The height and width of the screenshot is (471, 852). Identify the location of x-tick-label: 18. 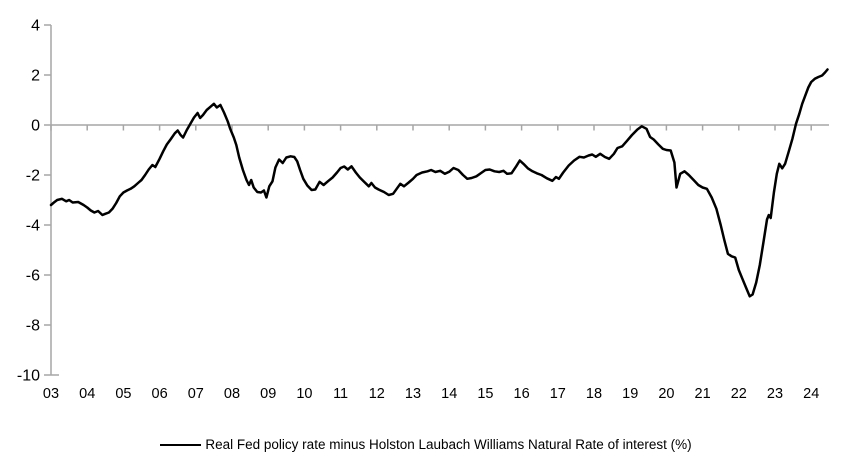
(594, 394).